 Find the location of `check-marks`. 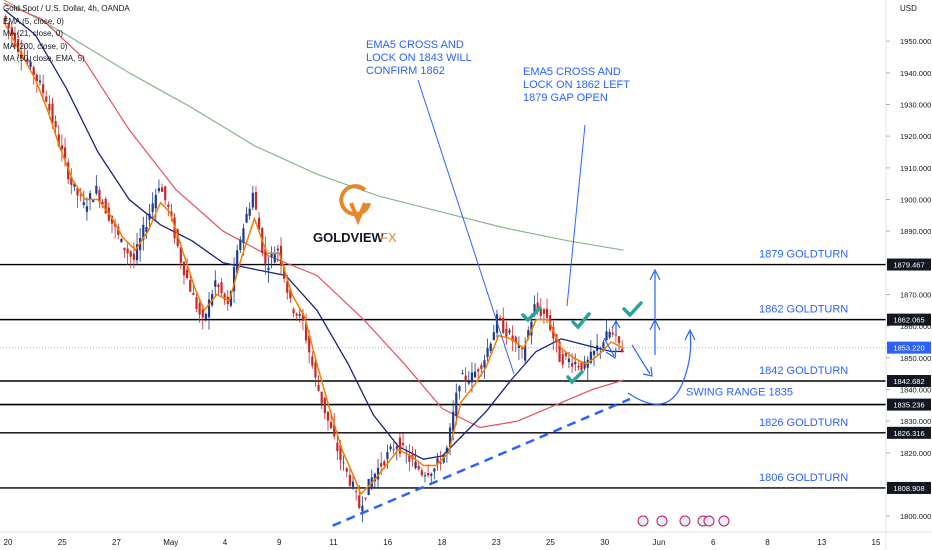

check-marks is located at coordinates (582, 343).